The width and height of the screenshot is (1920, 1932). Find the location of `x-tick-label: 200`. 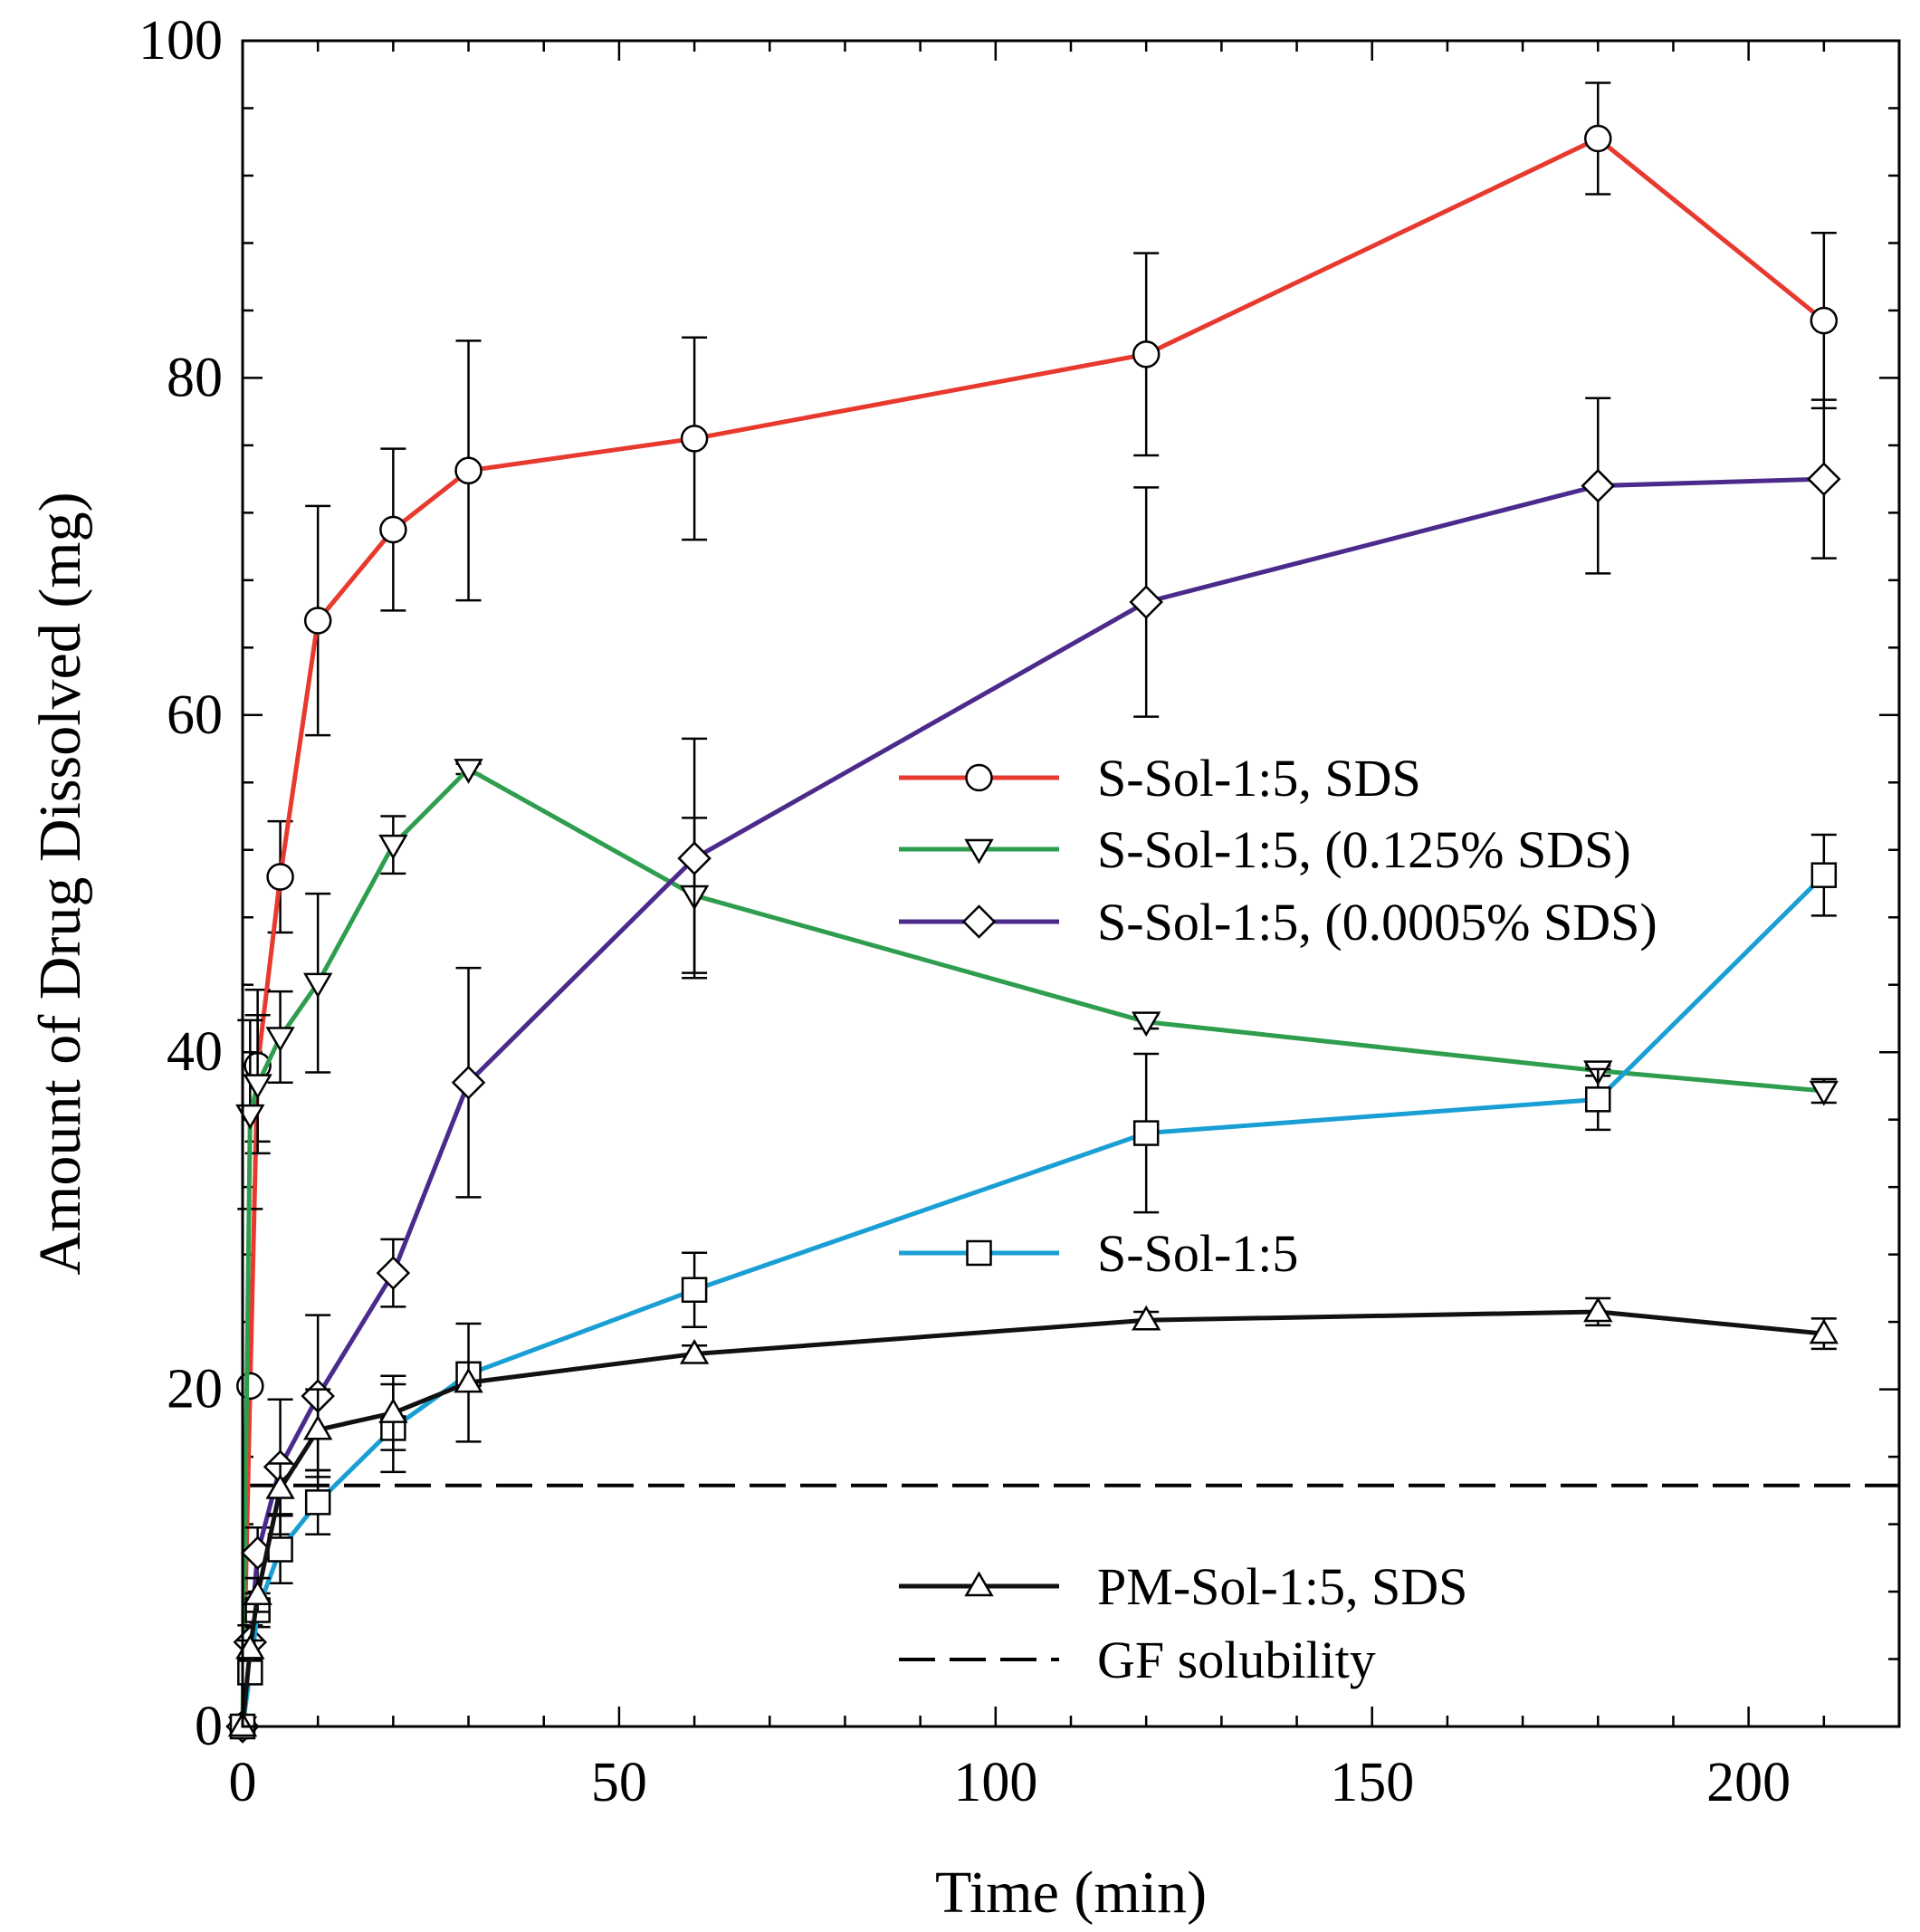

x-tick-label: 200 is located at coordinates (1748, 1782).